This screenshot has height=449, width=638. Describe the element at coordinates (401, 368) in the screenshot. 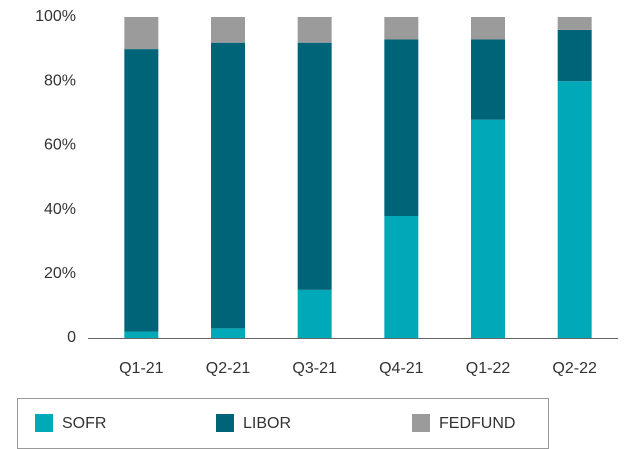

I see `x-tick-label: Q4-21` at that location.